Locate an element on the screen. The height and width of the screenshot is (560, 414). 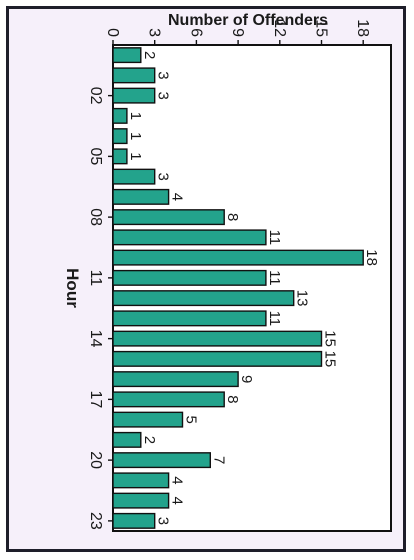
bar-label-hour-00: 2 is located at coordinates (149, 55).